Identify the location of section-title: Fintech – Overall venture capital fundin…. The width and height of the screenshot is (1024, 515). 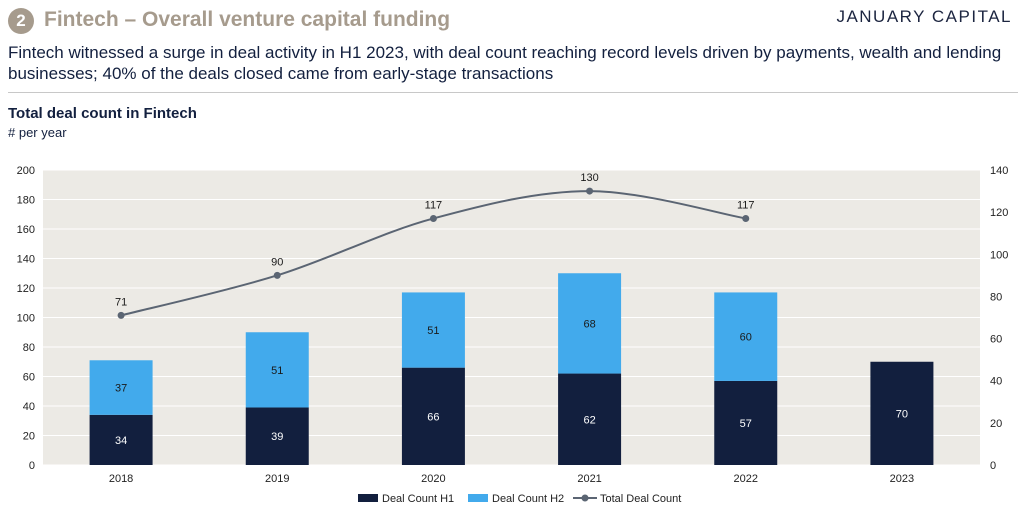
(247, 19).